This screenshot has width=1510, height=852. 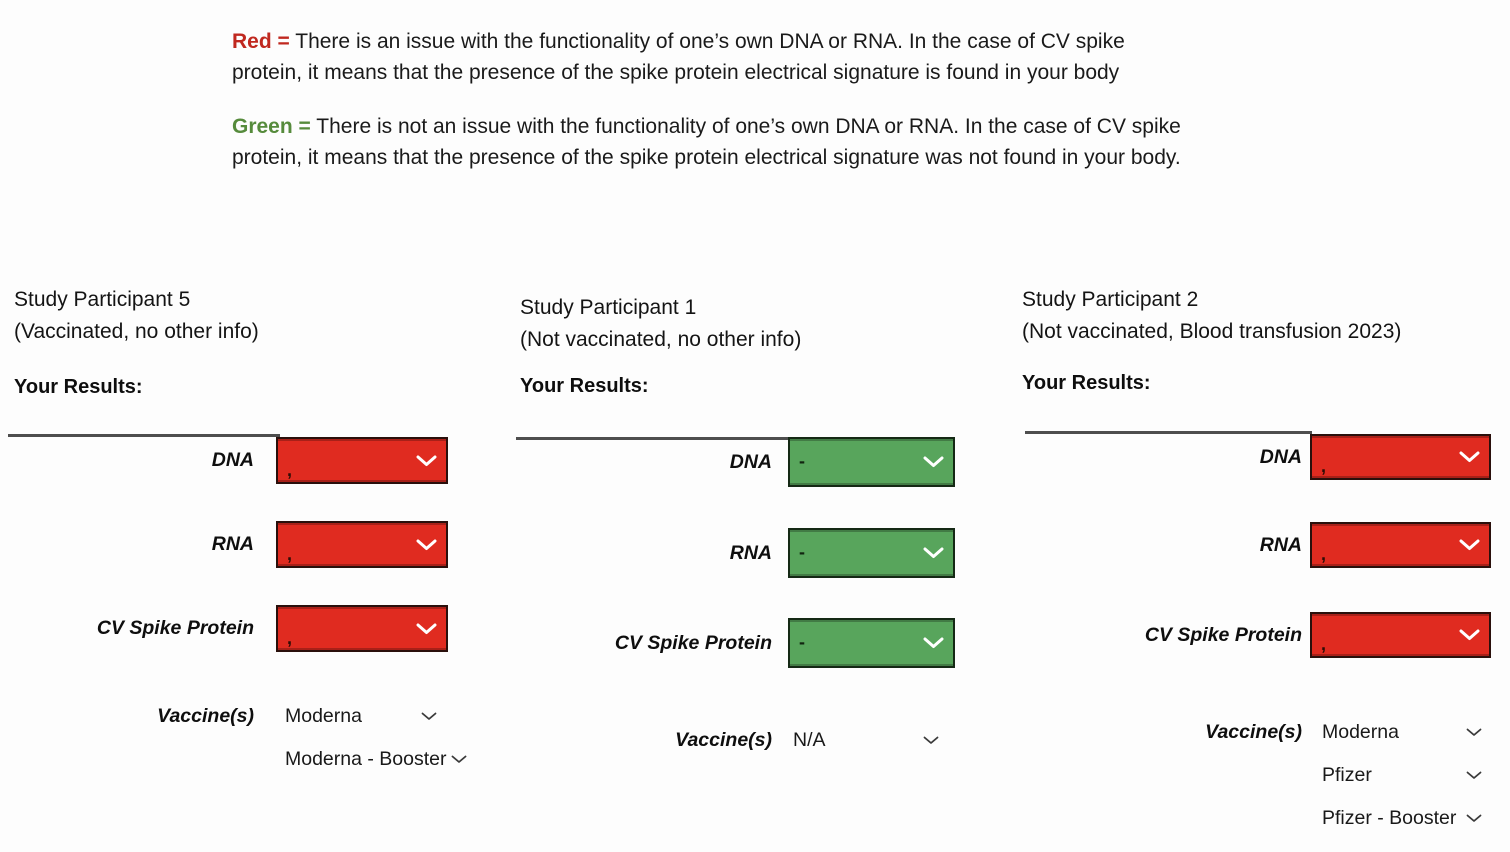 I want to click on vaccine-list: N/A, so click(x=866, y=740).